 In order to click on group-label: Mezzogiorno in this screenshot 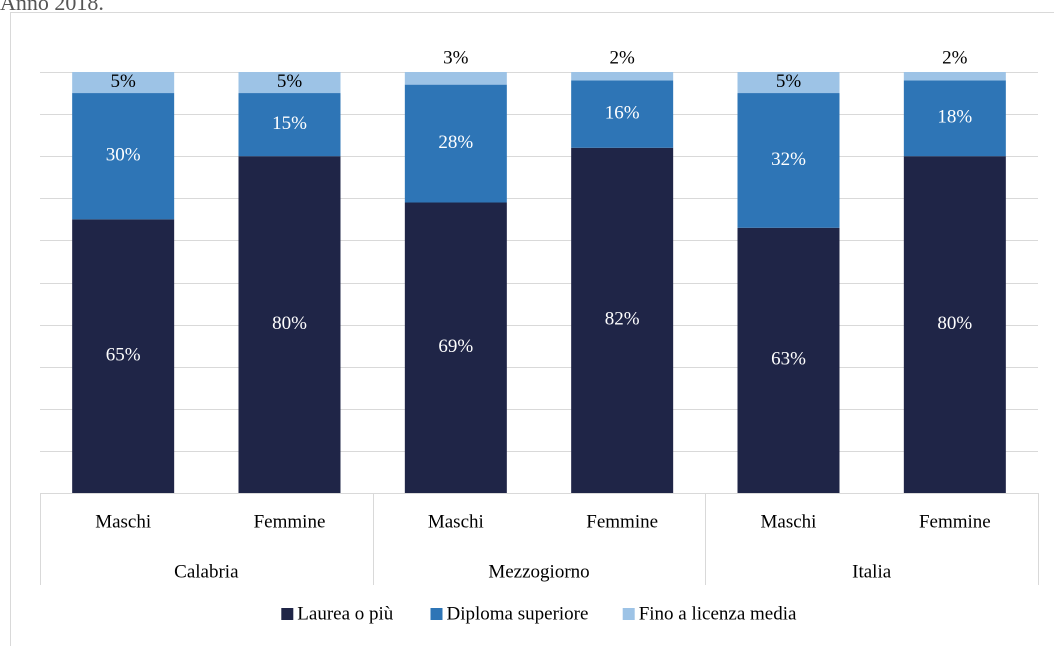, I will do `click(538, 571)`.